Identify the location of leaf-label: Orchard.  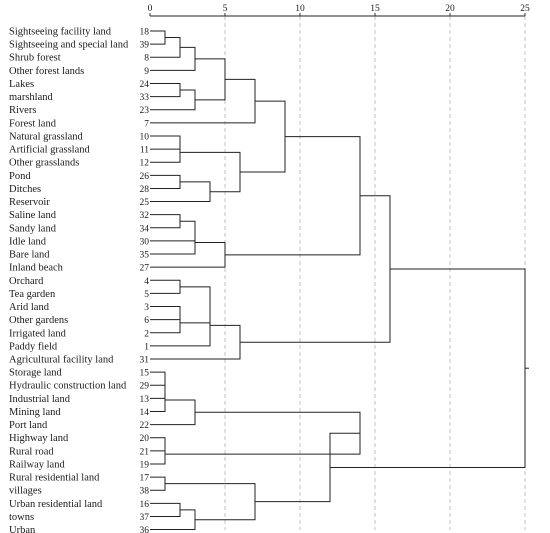
(26, 281).